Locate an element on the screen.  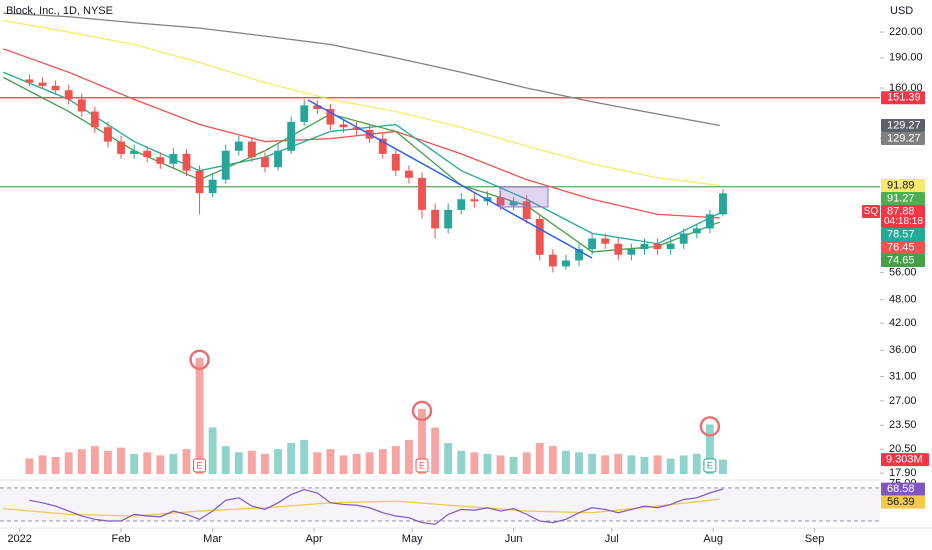
y-tick-label: 190.00 is located at coordinates (906, 58).